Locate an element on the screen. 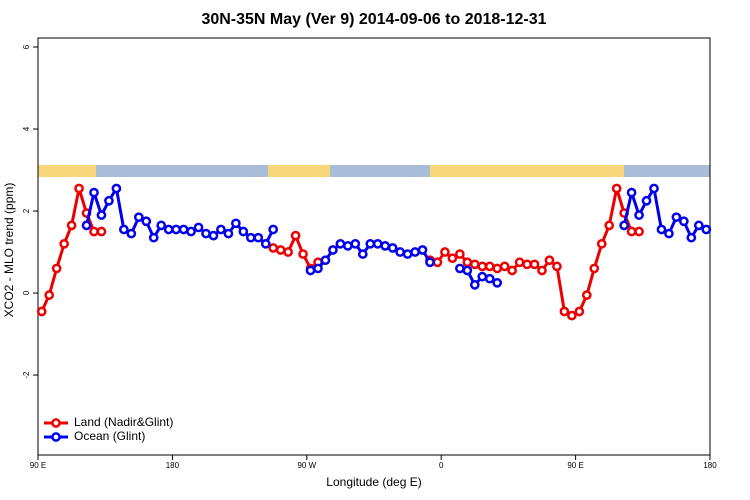 The height and width of the screenshot is (500, 750). y-axis-label: XCO2 - MLO trend (ppm) is located at coordinates (9, 250).